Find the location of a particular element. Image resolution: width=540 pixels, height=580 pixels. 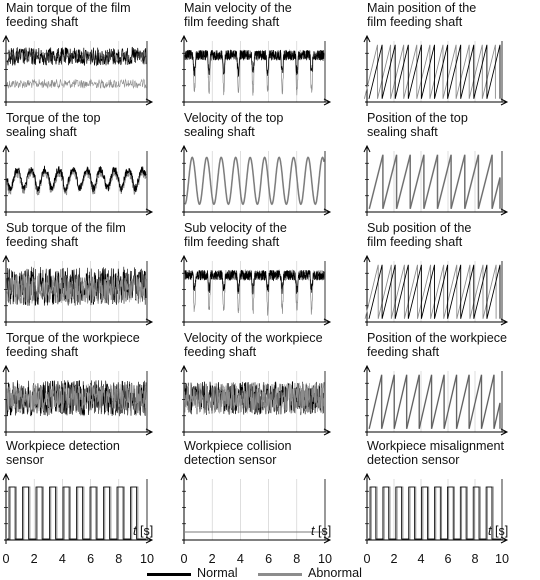

chart-title: Position of the top sealing shaft is located at coordinates (417, 125).